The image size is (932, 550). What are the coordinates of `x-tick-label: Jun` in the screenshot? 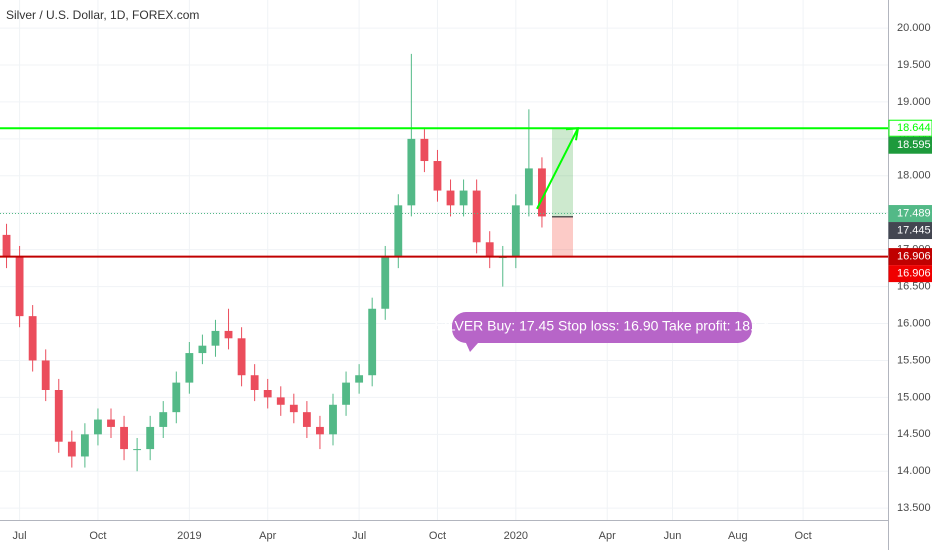 It's located at (673, 536).